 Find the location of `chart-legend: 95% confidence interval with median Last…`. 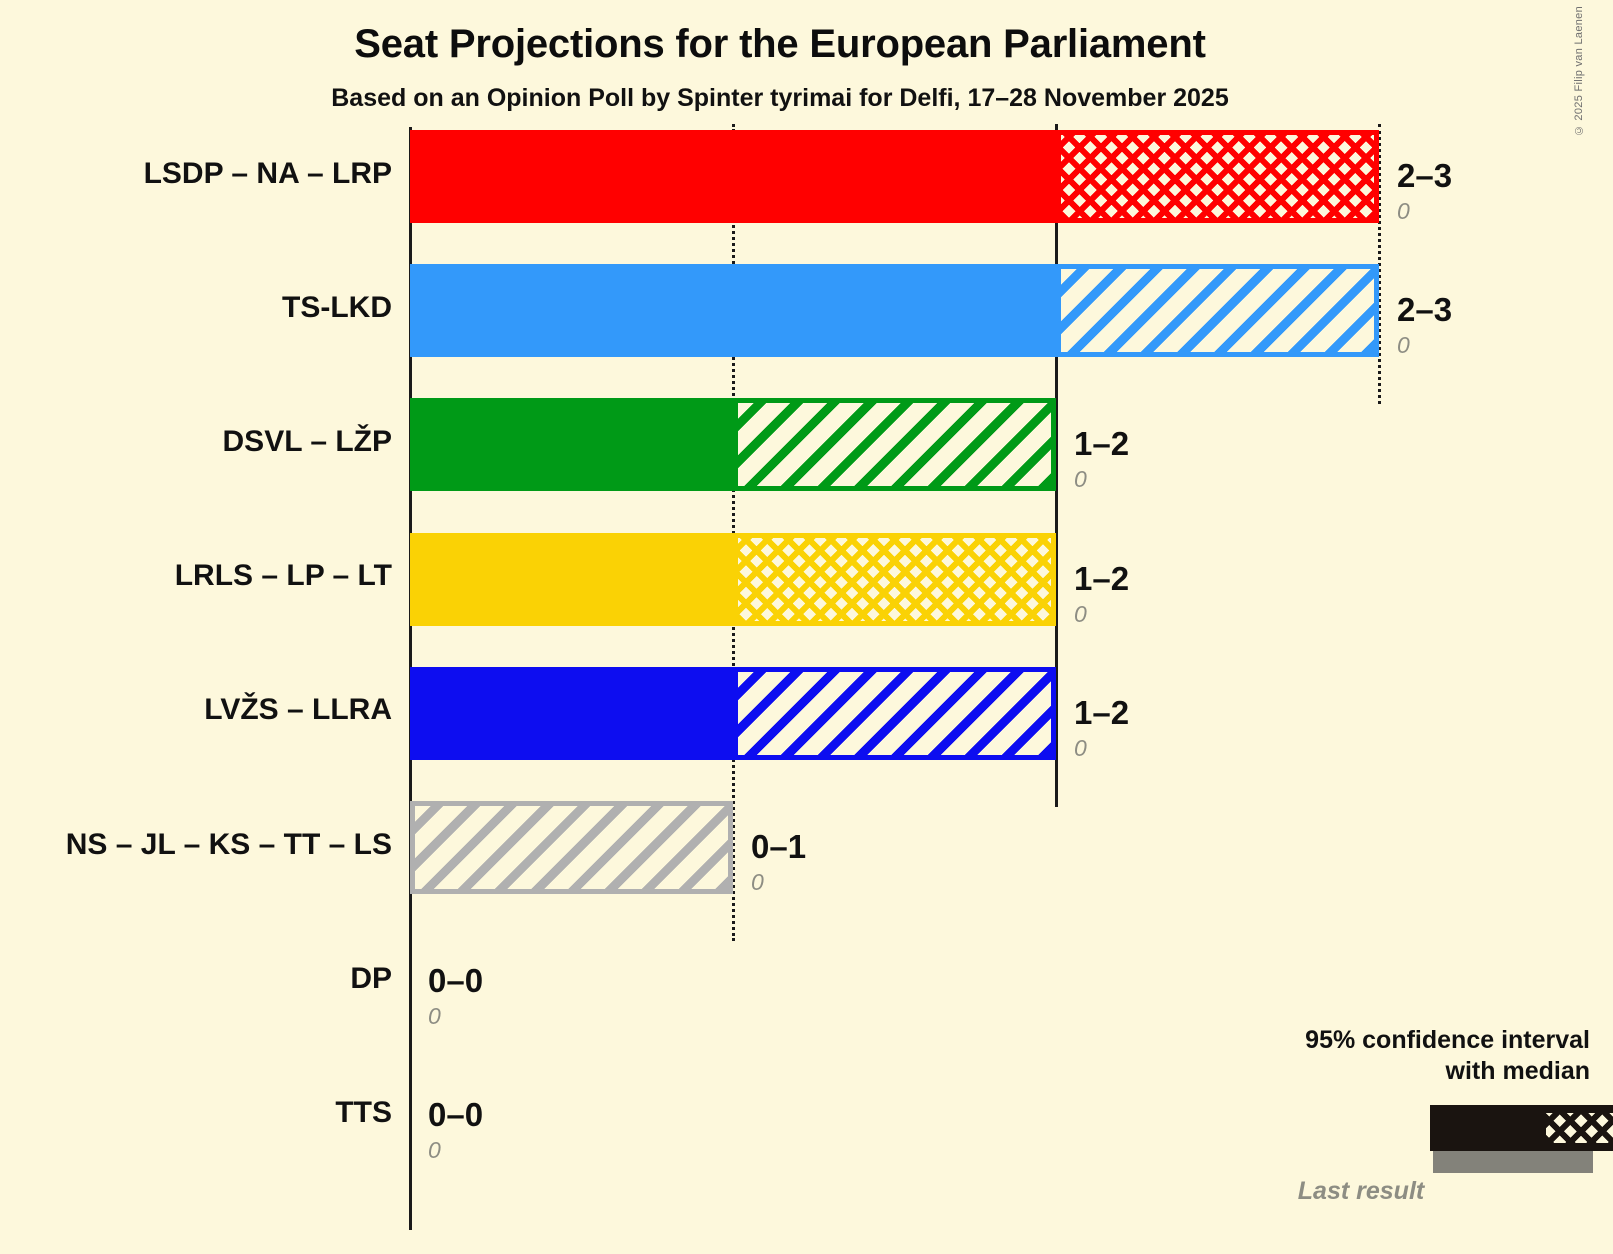

chart-legend: 95% confidence interval with median Last… is located at coordinates (1366, 1115).